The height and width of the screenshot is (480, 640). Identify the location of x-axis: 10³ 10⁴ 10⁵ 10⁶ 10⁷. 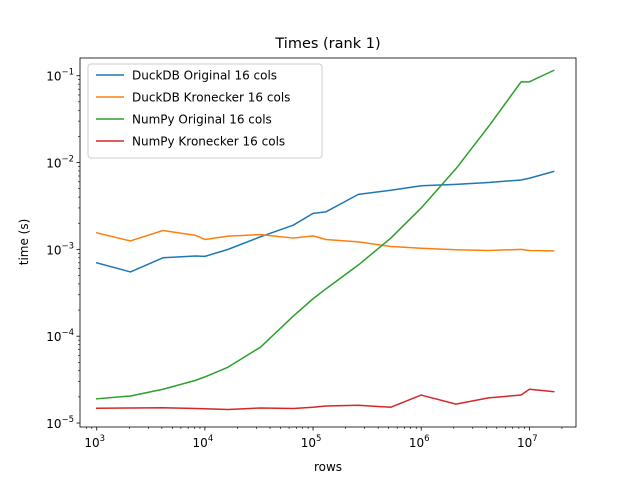
(323, 438).